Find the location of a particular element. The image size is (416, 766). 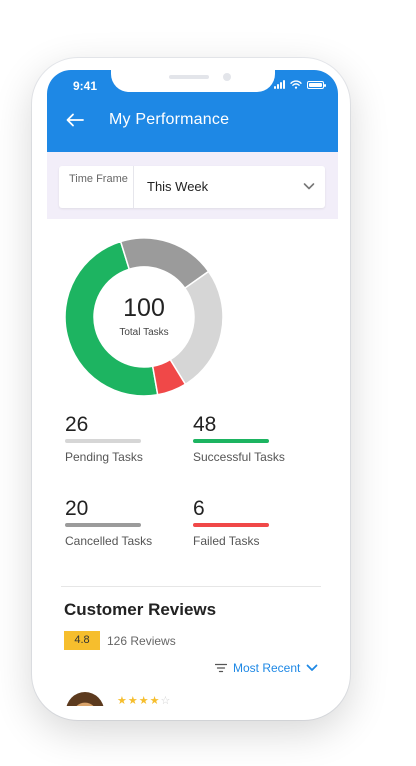

battery-icon is located at coordinates (316, 84).